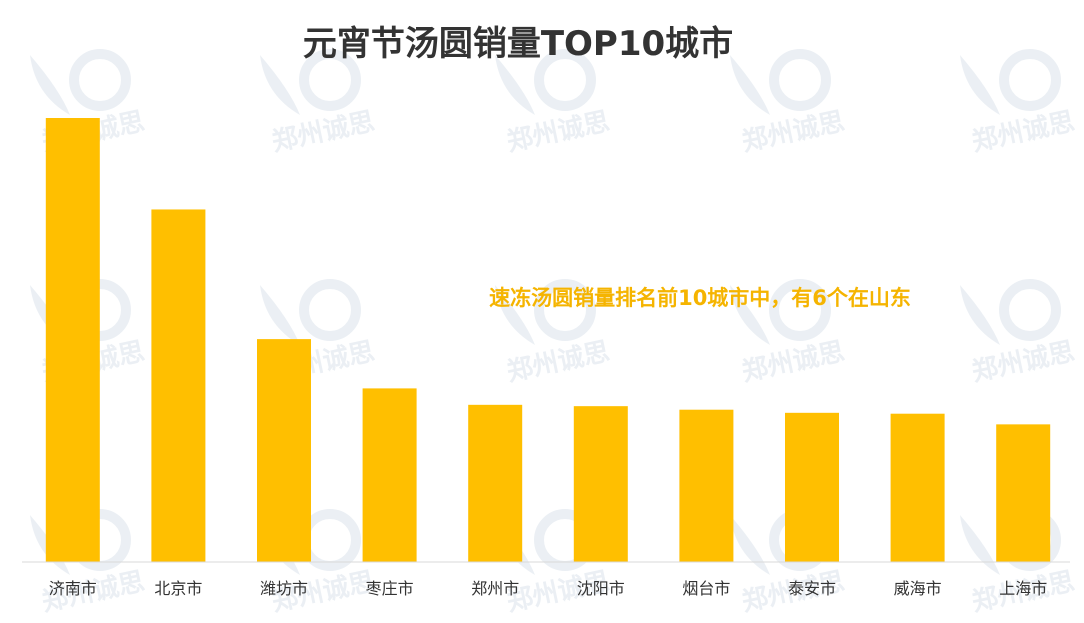 Image resolution: width=1084 pixels, height=623 pixels. Describe the element at coordinates (495, 588) in the screenshot. I see `x-tick-label: 郑州市` at that location.